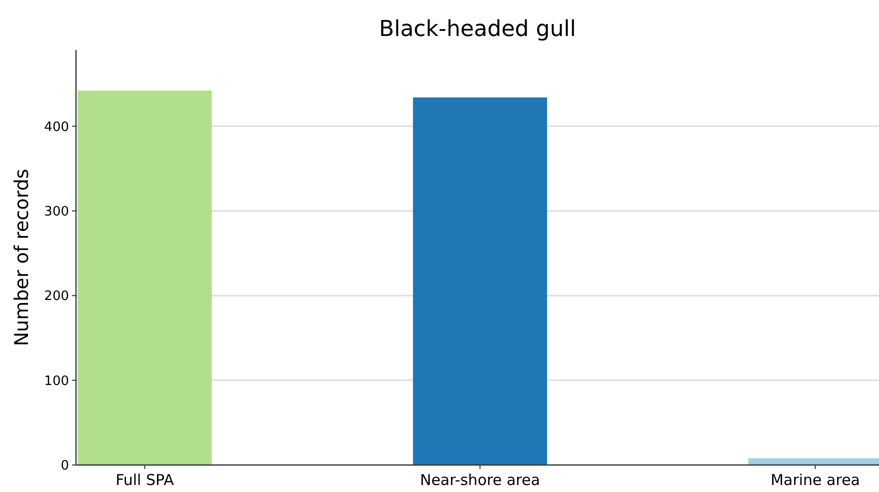 The height and width of the screenshot is (492, 879). I want to click on y-tick-label: 400, so click(56, 127).